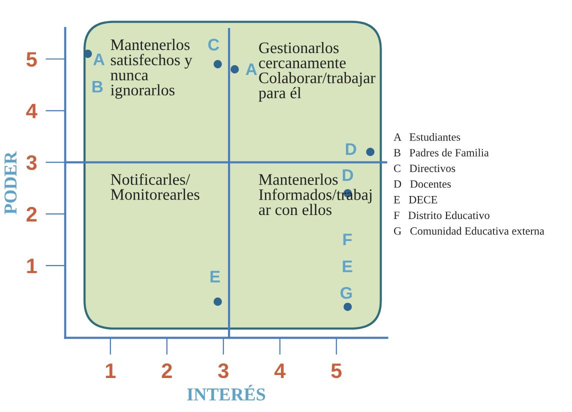 This screenshot has height=412, width=572. Describe the element at coordinates (280, 371) in the screenshot. I see `x-tick-label: 4` at that location.